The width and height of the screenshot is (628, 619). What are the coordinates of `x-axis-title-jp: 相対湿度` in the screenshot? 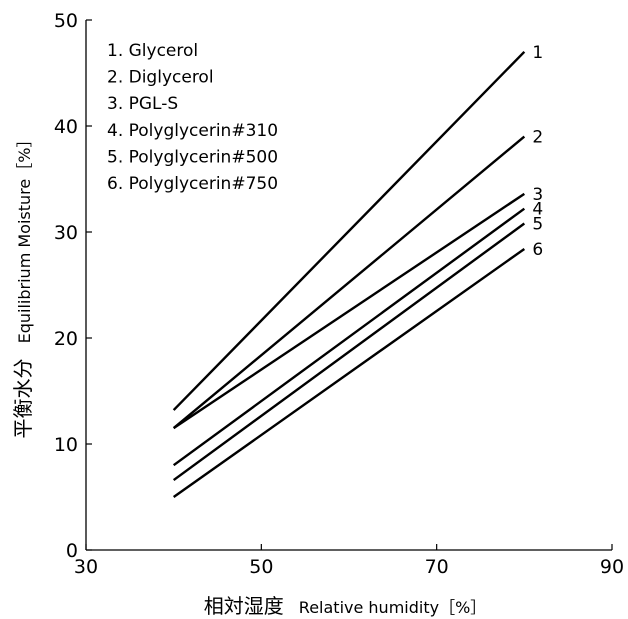 It's located at (244, 606).